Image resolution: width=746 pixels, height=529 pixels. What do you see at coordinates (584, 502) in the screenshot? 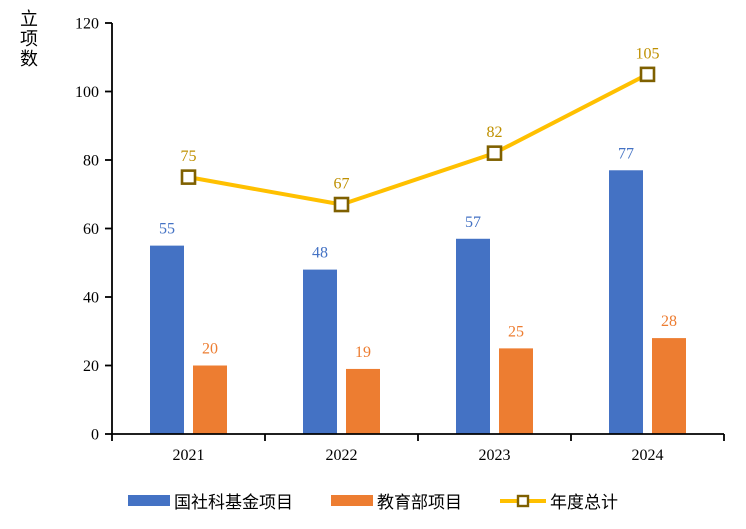
I see `legend-label: 年度总计` at bounding box center [584, 502].